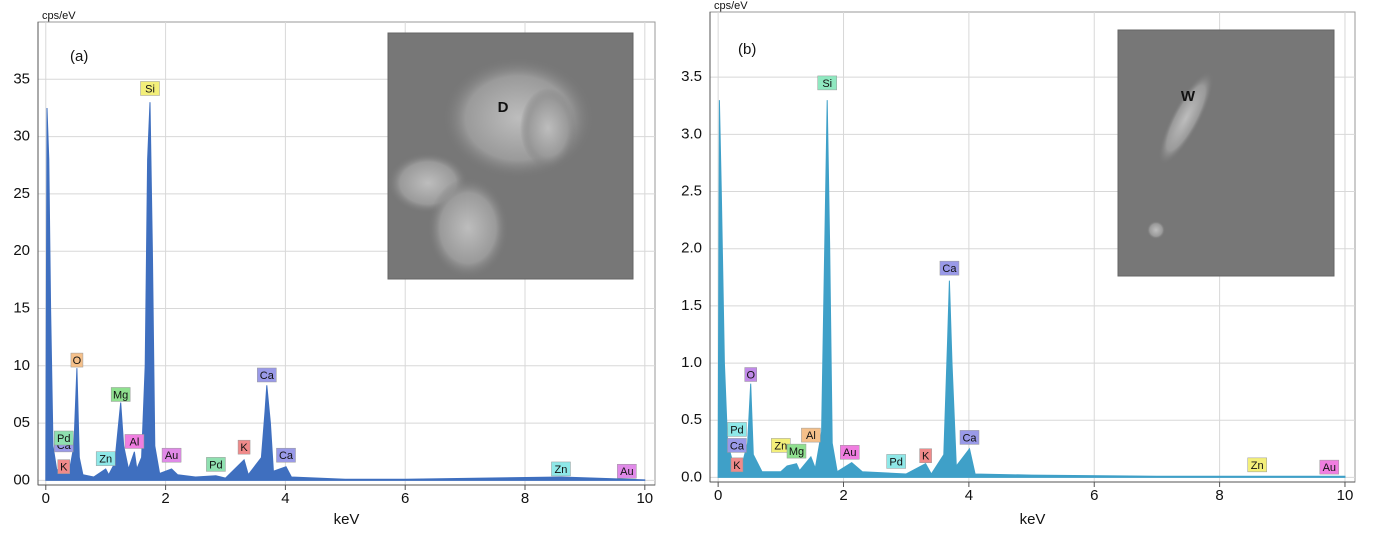 This screenshot has width=1373, height=537. Describe the element at coordinates (691, 76) in the screenshot. I see `y-tick-label: 3.5` at that location.